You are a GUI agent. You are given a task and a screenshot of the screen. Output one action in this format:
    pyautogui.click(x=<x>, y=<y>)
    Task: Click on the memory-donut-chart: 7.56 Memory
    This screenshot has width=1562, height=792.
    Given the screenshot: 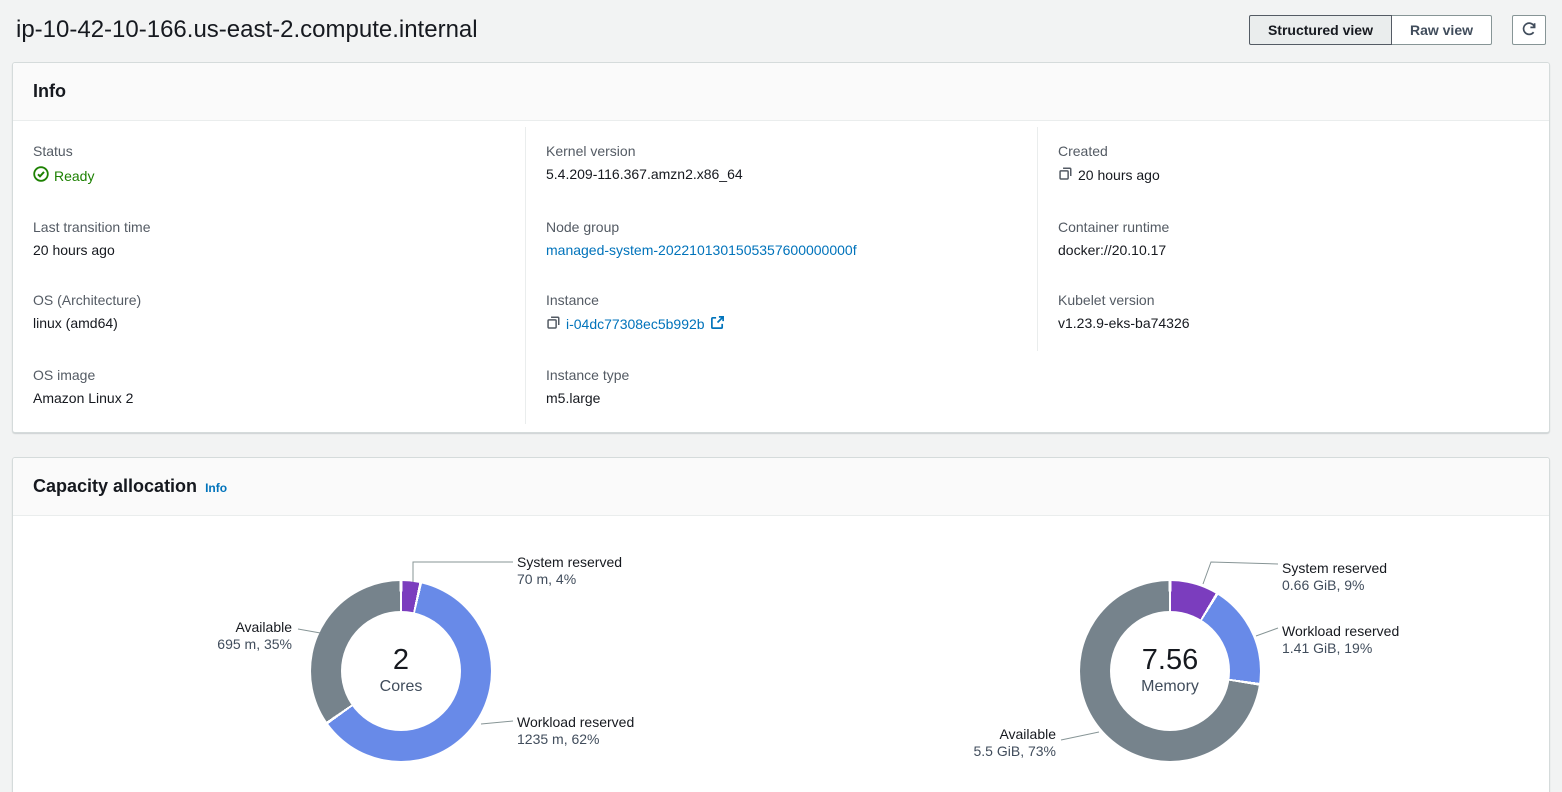 What is the action you would take?
    pyautogui.click(x=1170, y=671)
    